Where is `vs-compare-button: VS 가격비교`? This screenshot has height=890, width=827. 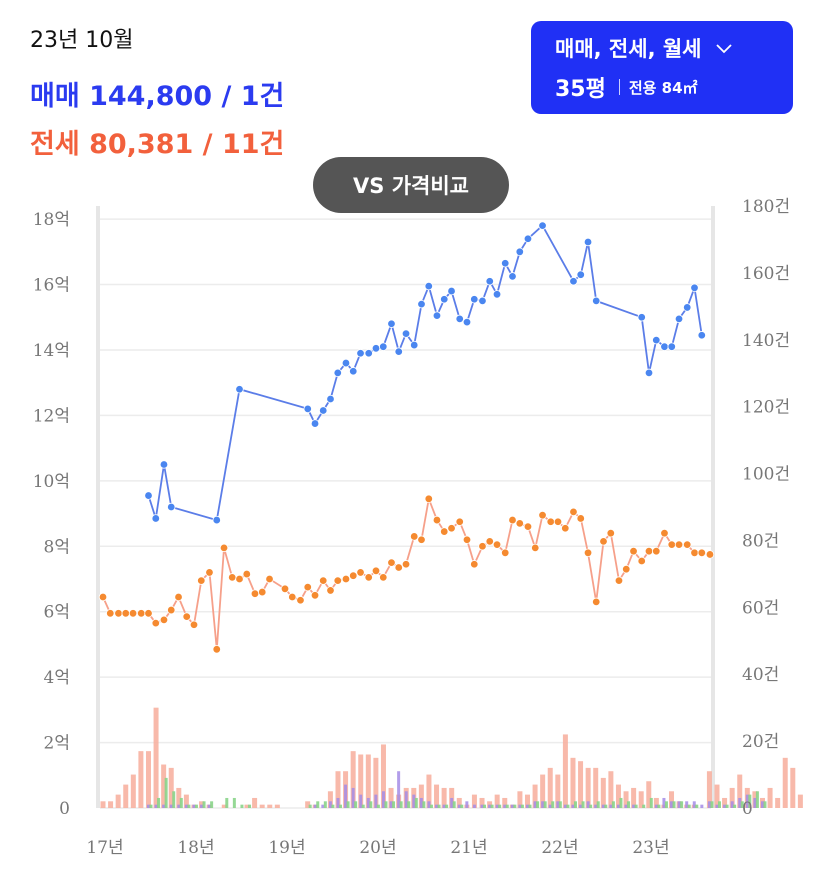 vs-compare-button: VS 가격비교 is located at coordinates (411, 185).